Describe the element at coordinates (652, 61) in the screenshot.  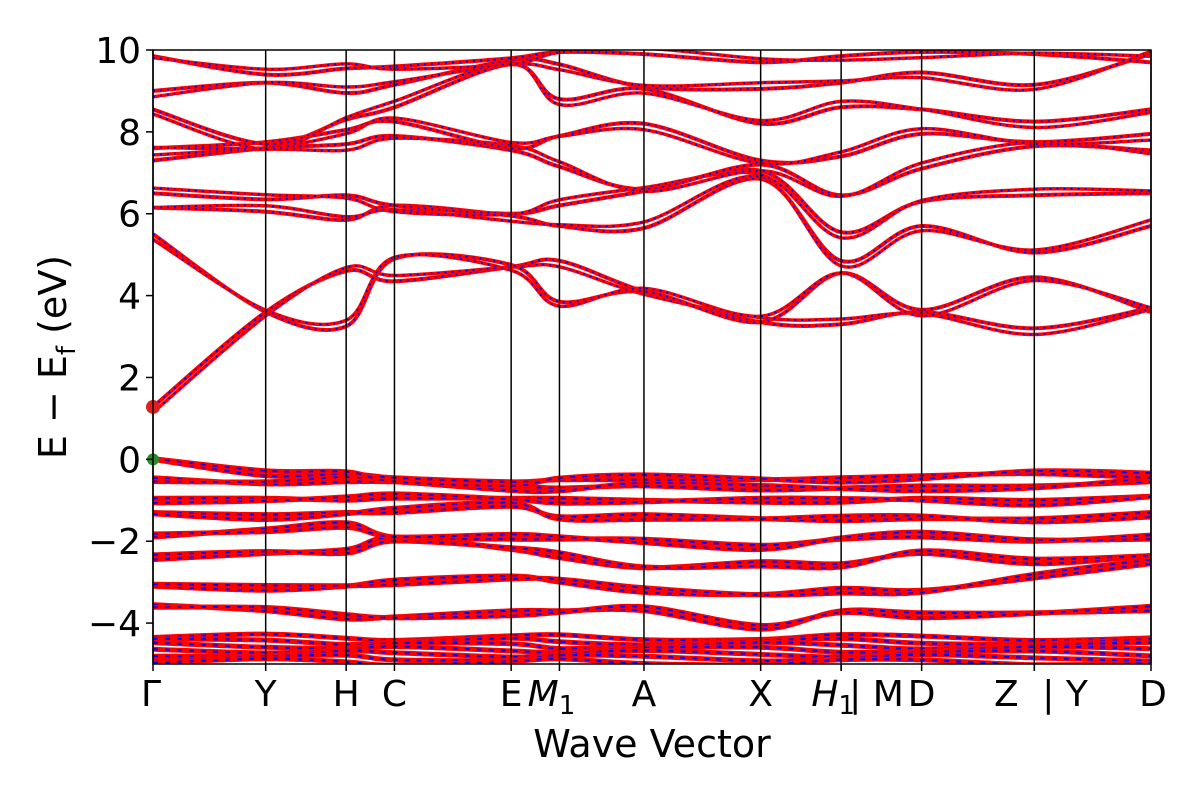
I see `band-cb-9-pair` at that location.